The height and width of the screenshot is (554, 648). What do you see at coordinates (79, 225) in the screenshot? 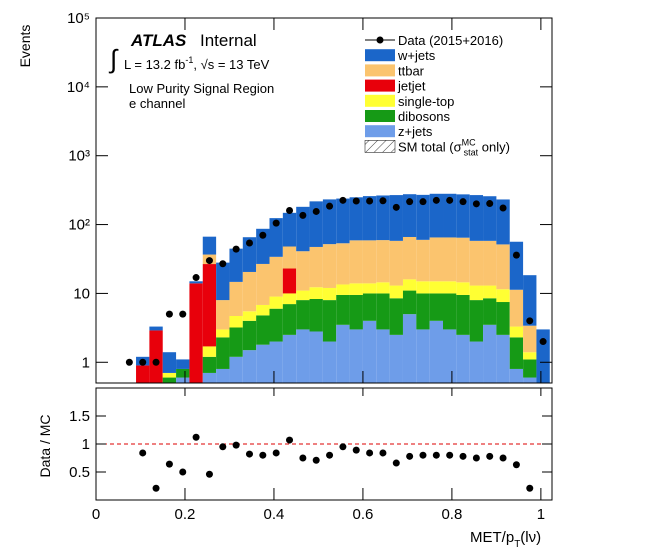
I see `y-tick-label: 10²` at bounding box center [79, 225].